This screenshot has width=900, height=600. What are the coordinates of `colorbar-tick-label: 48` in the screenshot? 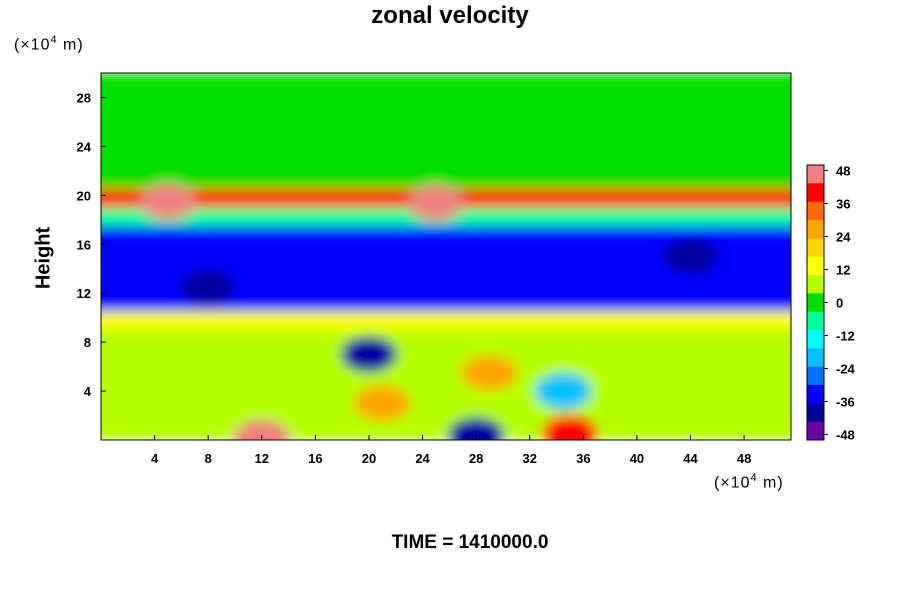 It's located at (843, 171).